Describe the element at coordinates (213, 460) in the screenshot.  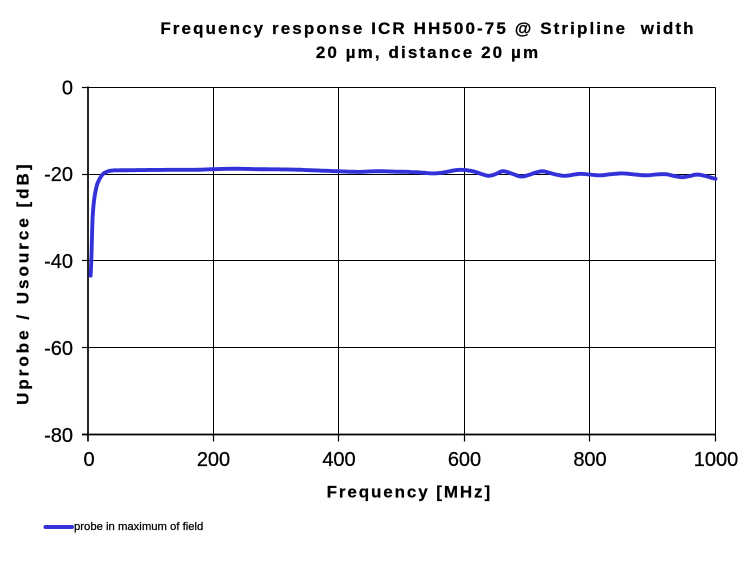
I see `svg-text: 200` at that location.